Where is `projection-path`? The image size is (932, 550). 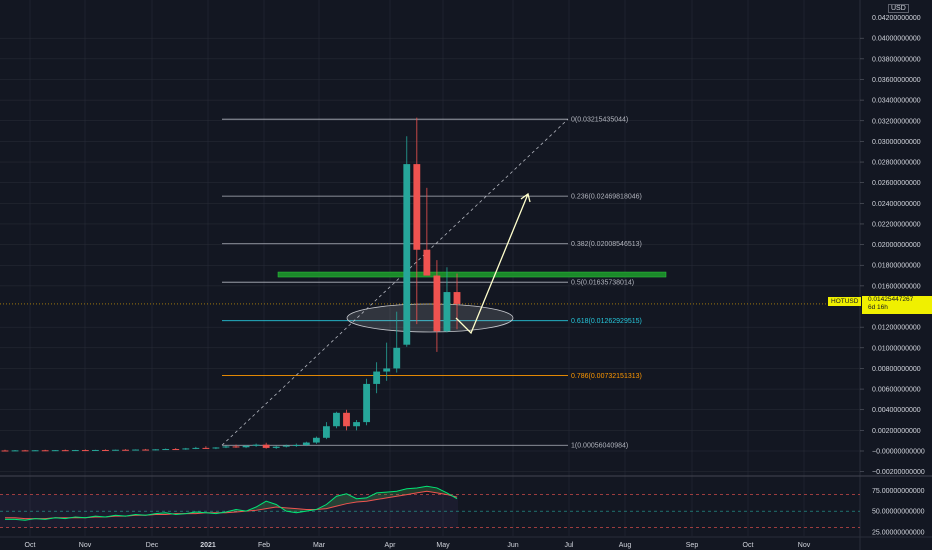 projection-path is located at coordinates (492, 264).